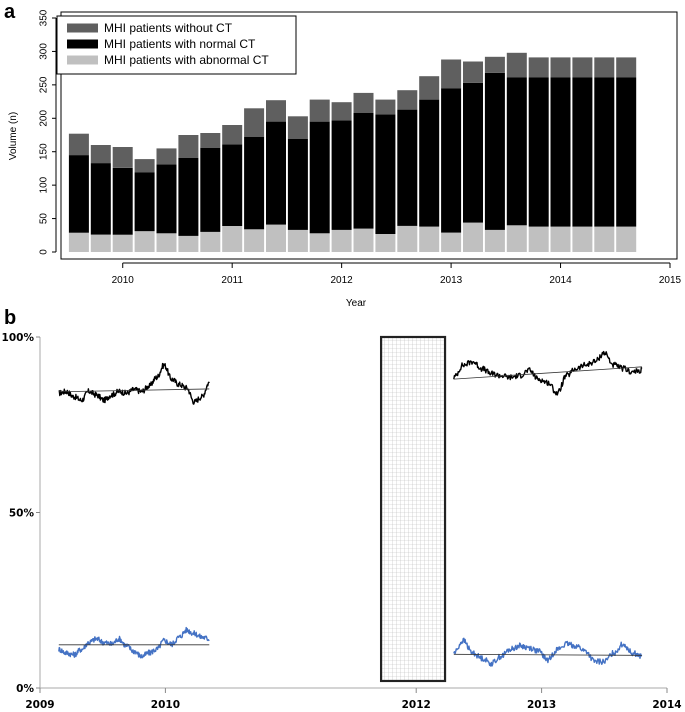  I want to click on legend-label-0: MHI patients with abnormal CT, so click(186, 60).